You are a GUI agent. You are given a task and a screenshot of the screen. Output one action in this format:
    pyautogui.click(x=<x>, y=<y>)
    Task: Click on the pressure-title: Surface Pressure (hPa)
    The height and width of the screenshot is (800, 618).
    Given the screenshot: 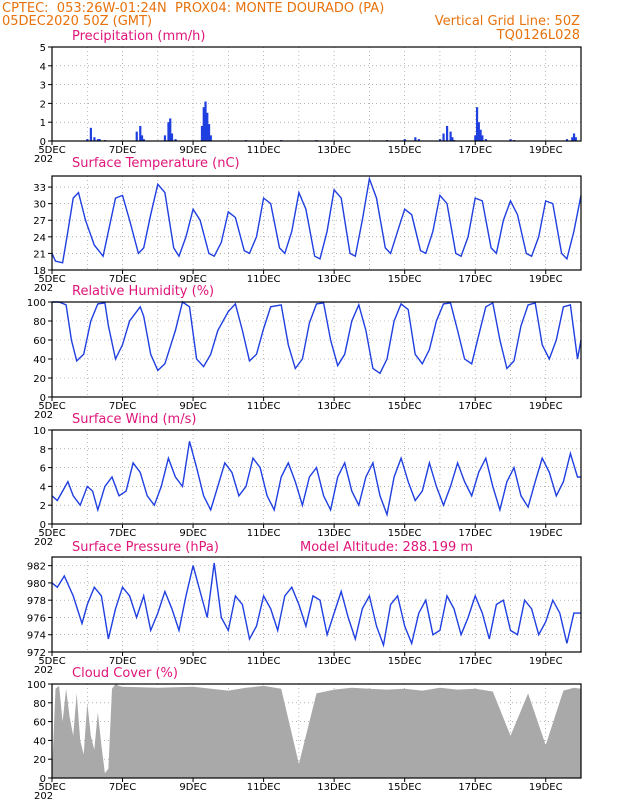 What is the action you would take?
    pyautogui.click(x=145, y=547)
    